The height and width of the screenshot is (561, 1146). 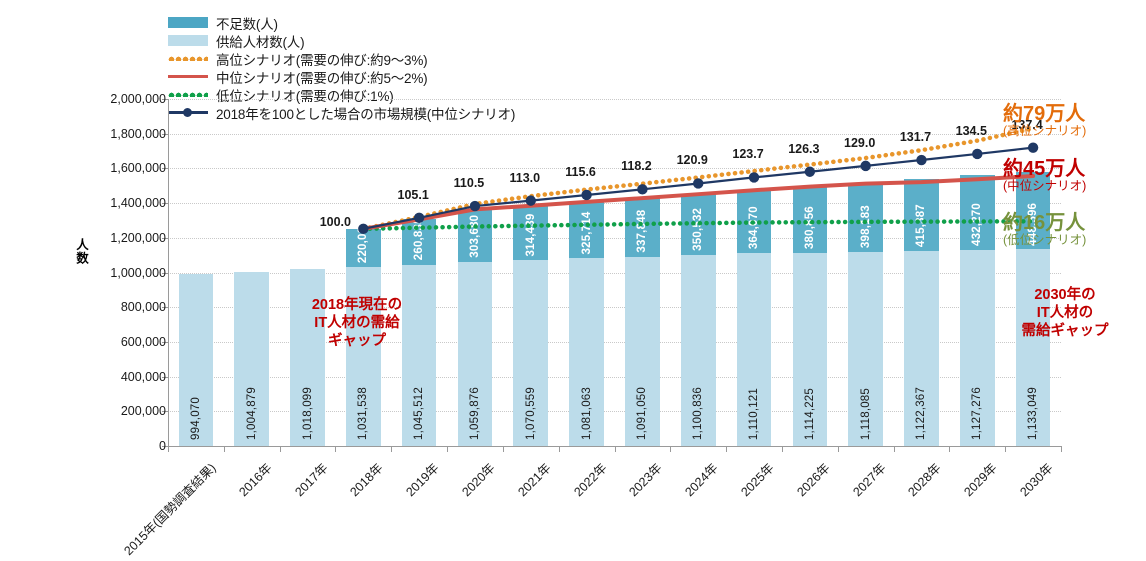 I want to click on x-axis-label: 2015年(国勢調査結果), so click(x=170, y=509).